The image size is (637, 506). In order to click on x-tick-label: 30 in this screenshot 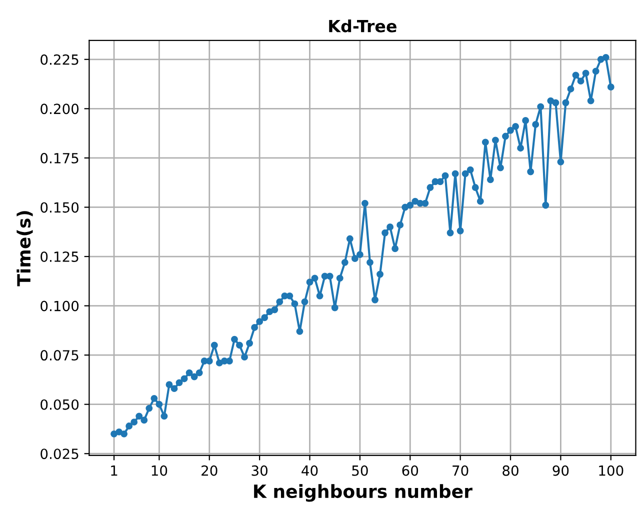, I will do `click(260, 470)`.